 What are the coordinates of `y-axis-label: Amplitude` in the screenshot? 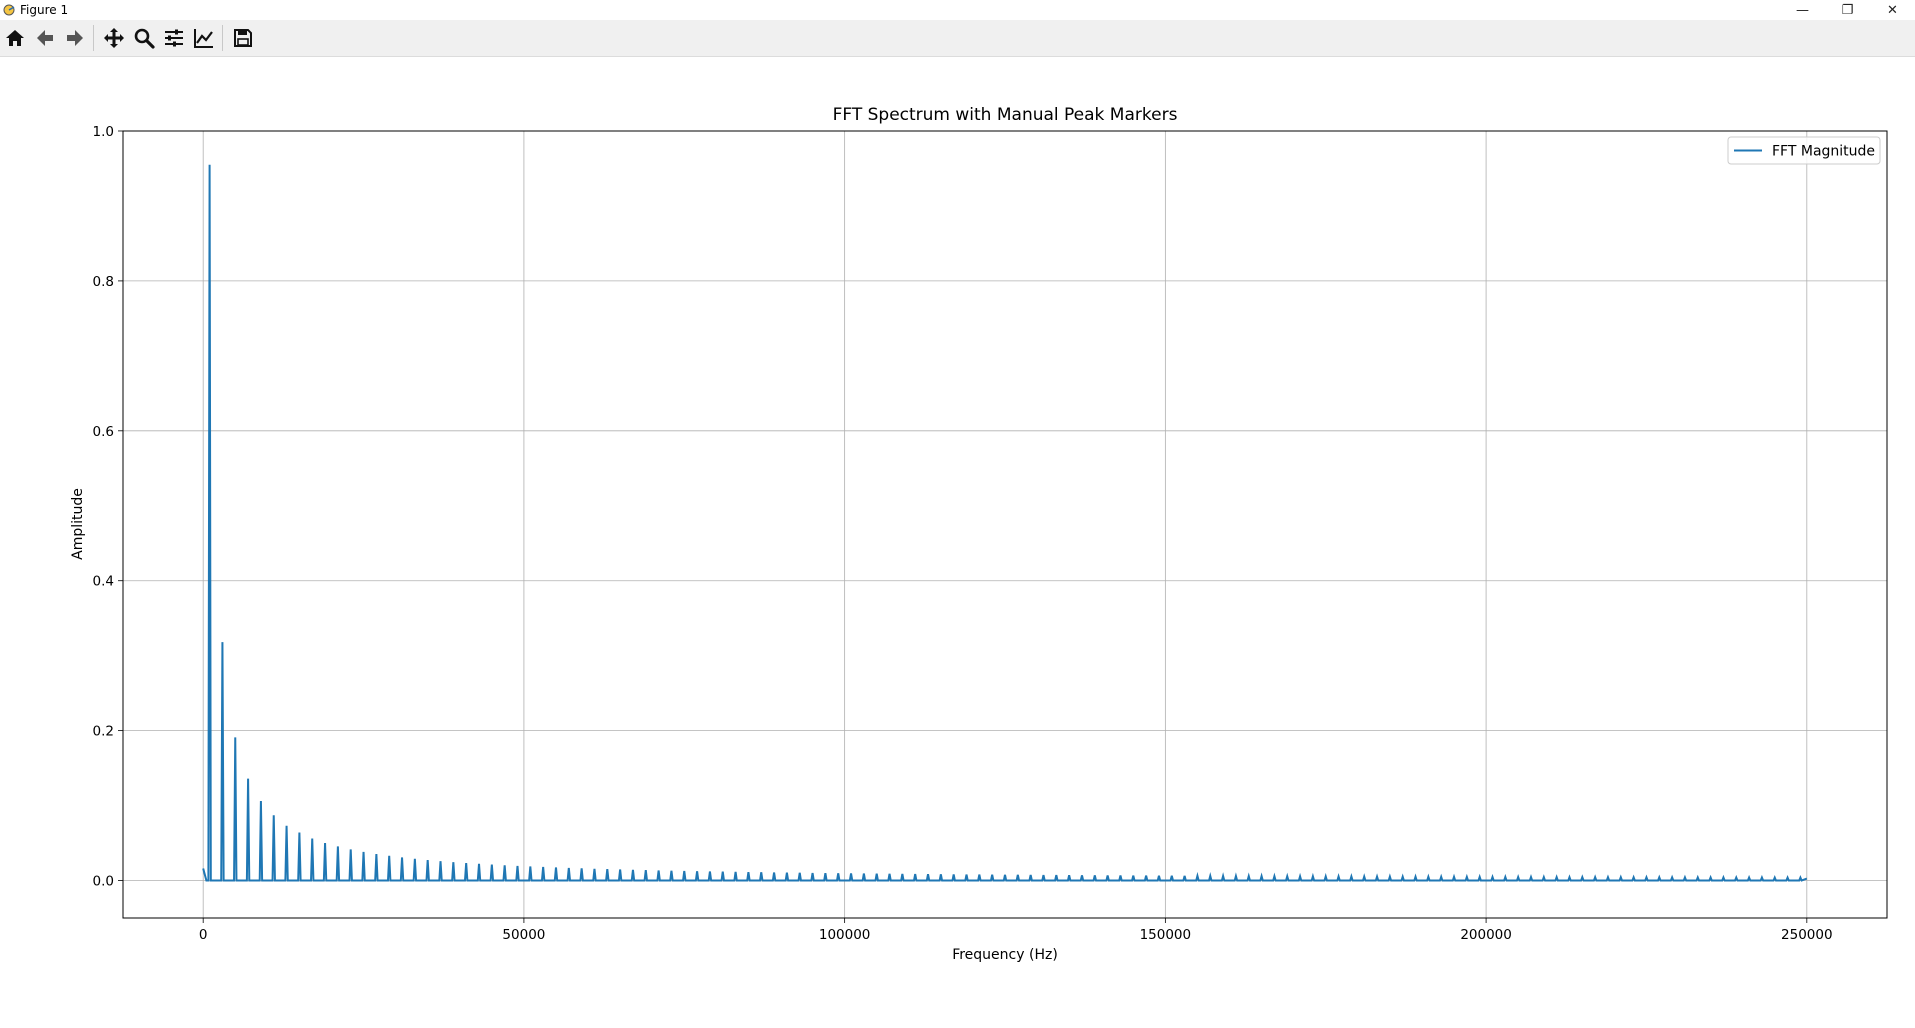 It's located at (78, 524).